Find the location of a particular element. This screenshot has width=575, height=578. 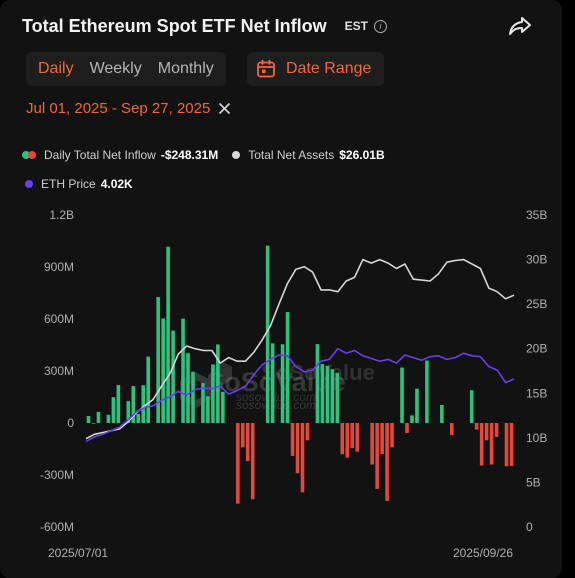

legend-daily-label: Daily Total Net Inflow is located at coordinates (100, 155).